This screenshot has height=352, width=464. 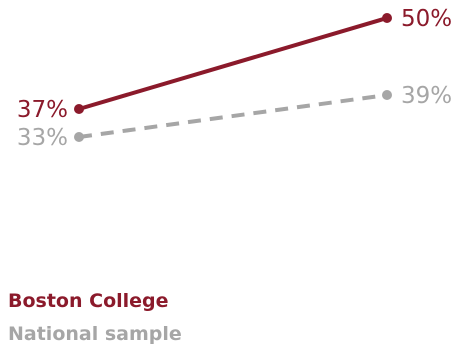 What do you see at coordinates (42, 138) in the screenshot?
I see `data-label-national-sample-1: 33%` at bounding box center [42, 138].